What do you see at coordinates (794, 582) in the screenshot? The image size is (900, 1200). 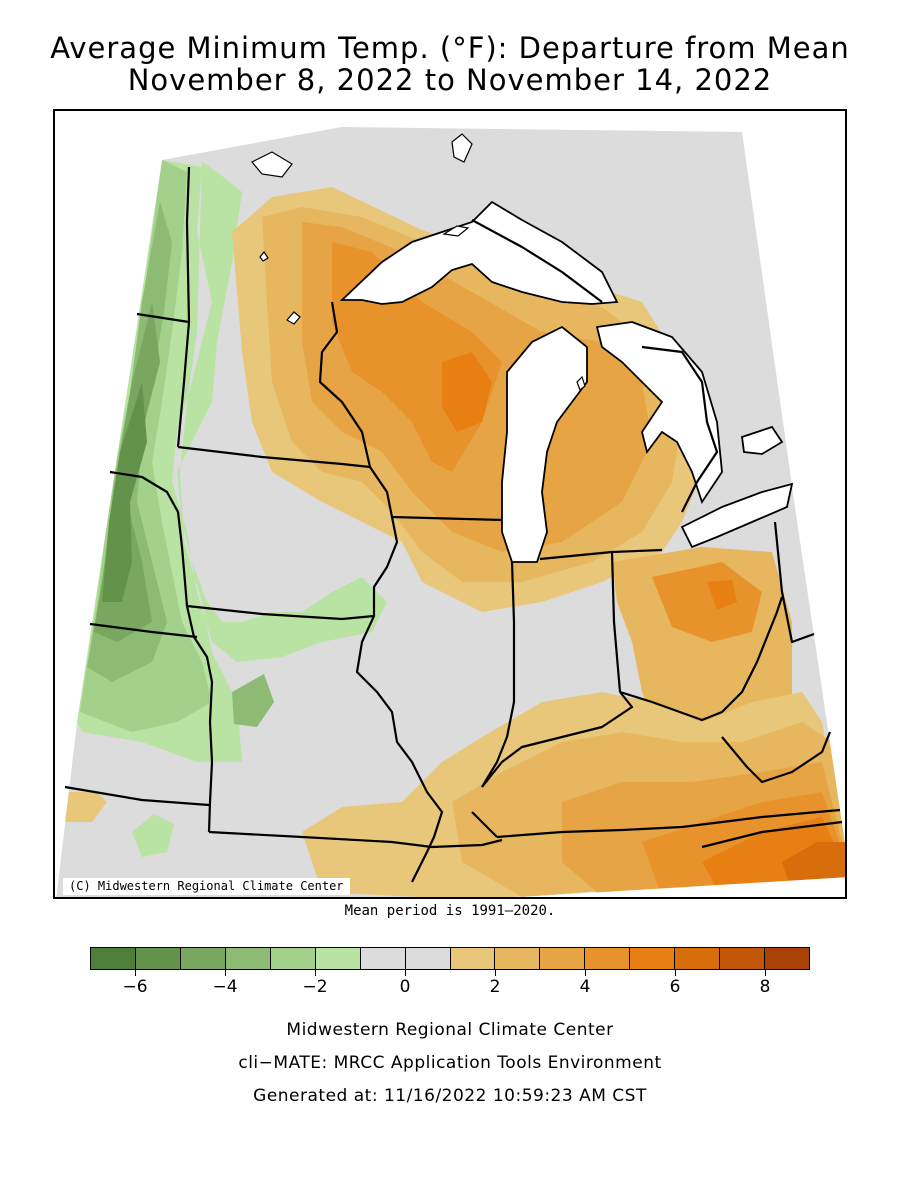 I see `border-oh-pa` at bounding box center [794, 582].